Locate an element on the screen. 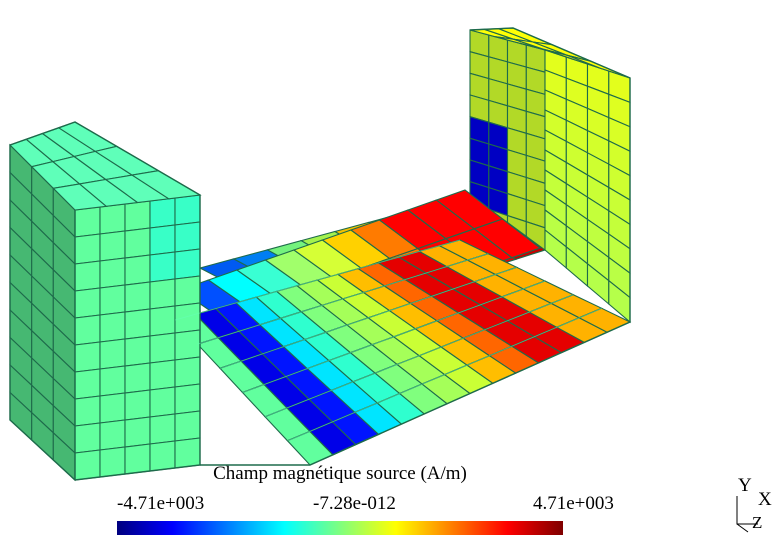  right-leg-front-face is located at coordinates (587, 186).